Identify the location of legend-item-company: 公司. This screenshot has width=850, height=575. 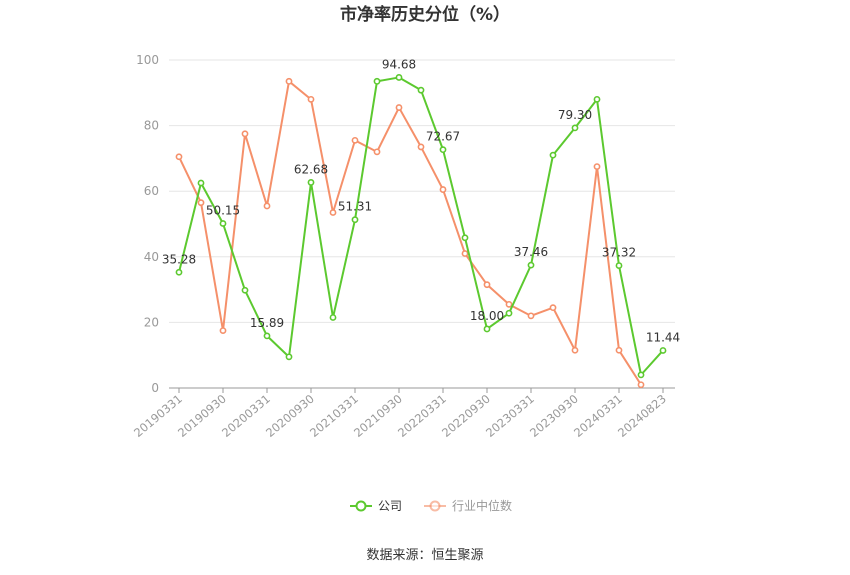
(376, 506).